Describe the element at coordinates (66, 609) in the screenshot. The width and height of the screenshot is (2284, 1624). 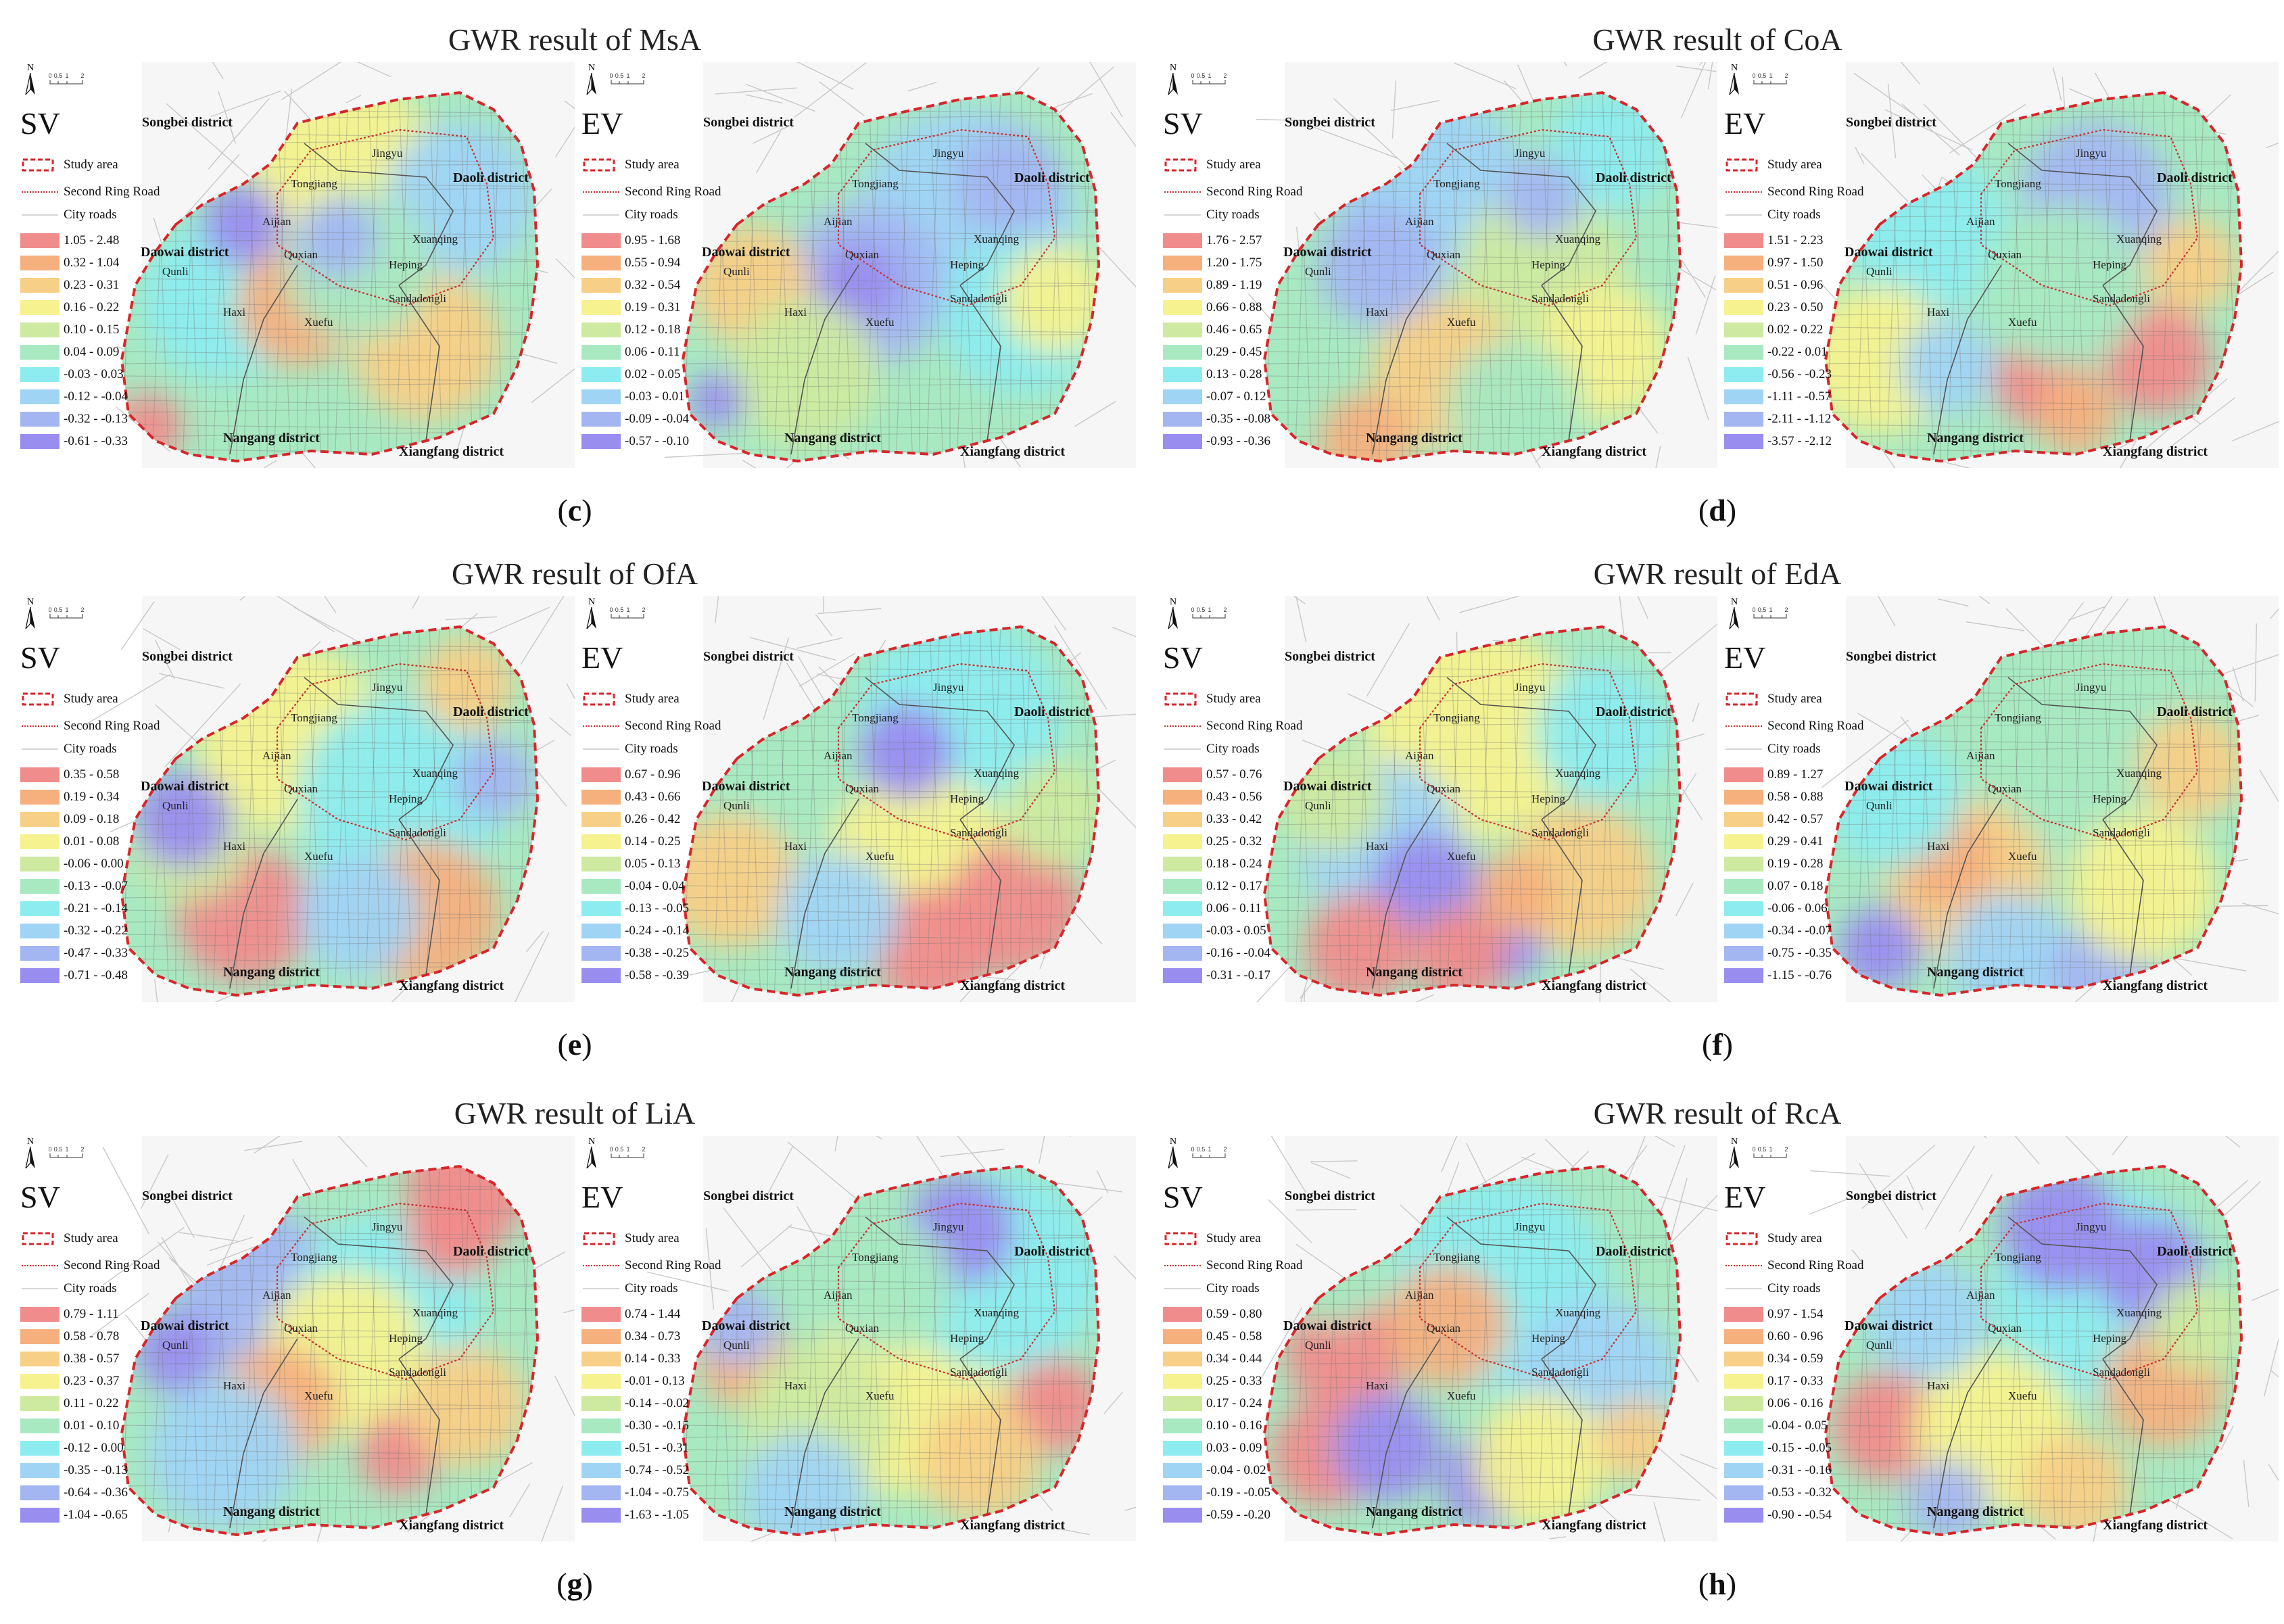
I see `scale-tick-label: 1` at that location.